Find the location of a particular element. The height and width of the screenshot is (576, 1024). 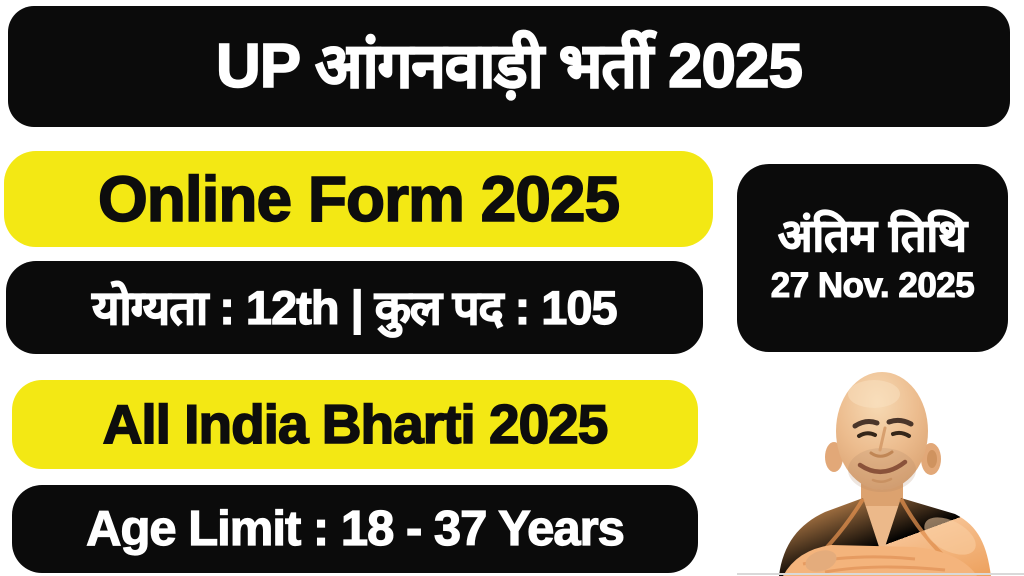

last-date-label: अंतिम तिथि is located at coordinates (872, 235).